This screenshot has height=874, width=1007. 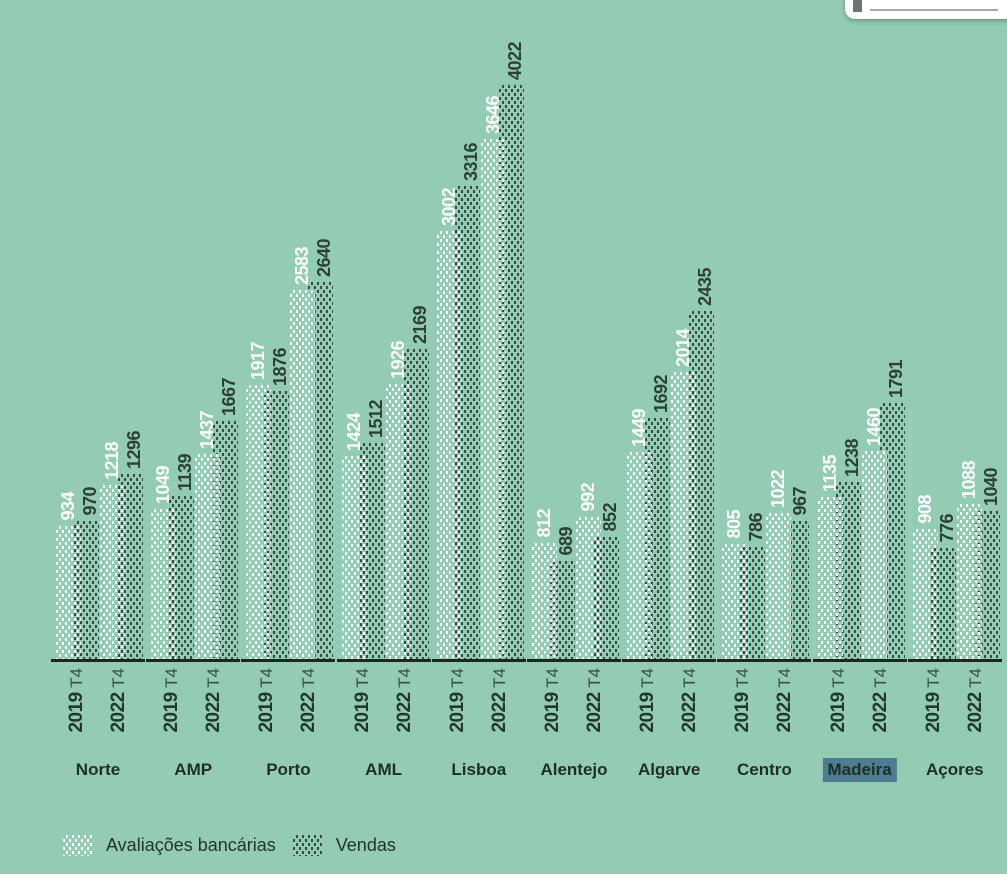 What do you see at coordinates (384, 769) in the screenshot?
I see `category-label-aml: AML` at bounding box center [384, 769].